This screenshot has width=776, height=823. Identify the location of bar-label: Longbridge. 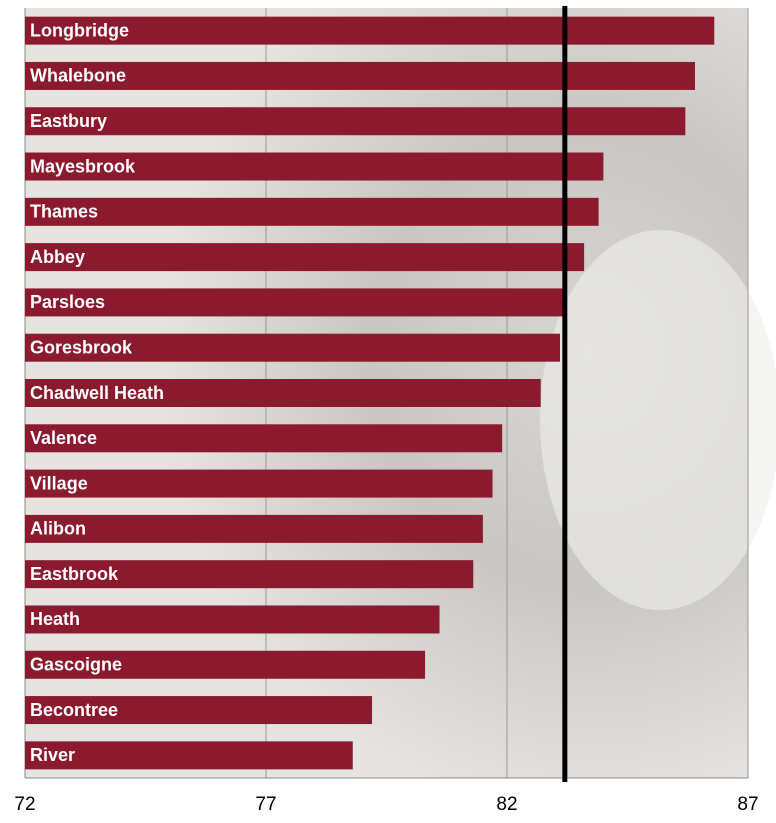
(79, 30).